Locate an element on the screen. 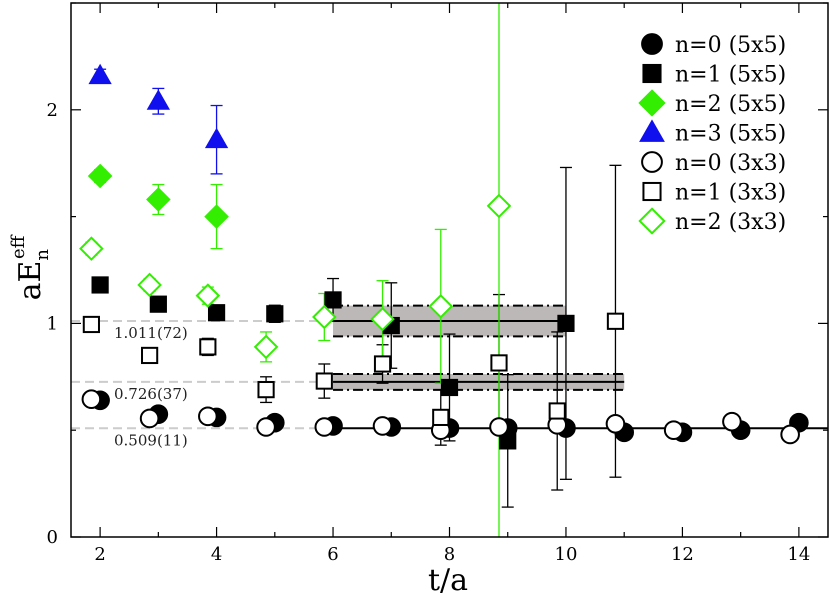  dashed-guides is located at coordinates (202, 375).